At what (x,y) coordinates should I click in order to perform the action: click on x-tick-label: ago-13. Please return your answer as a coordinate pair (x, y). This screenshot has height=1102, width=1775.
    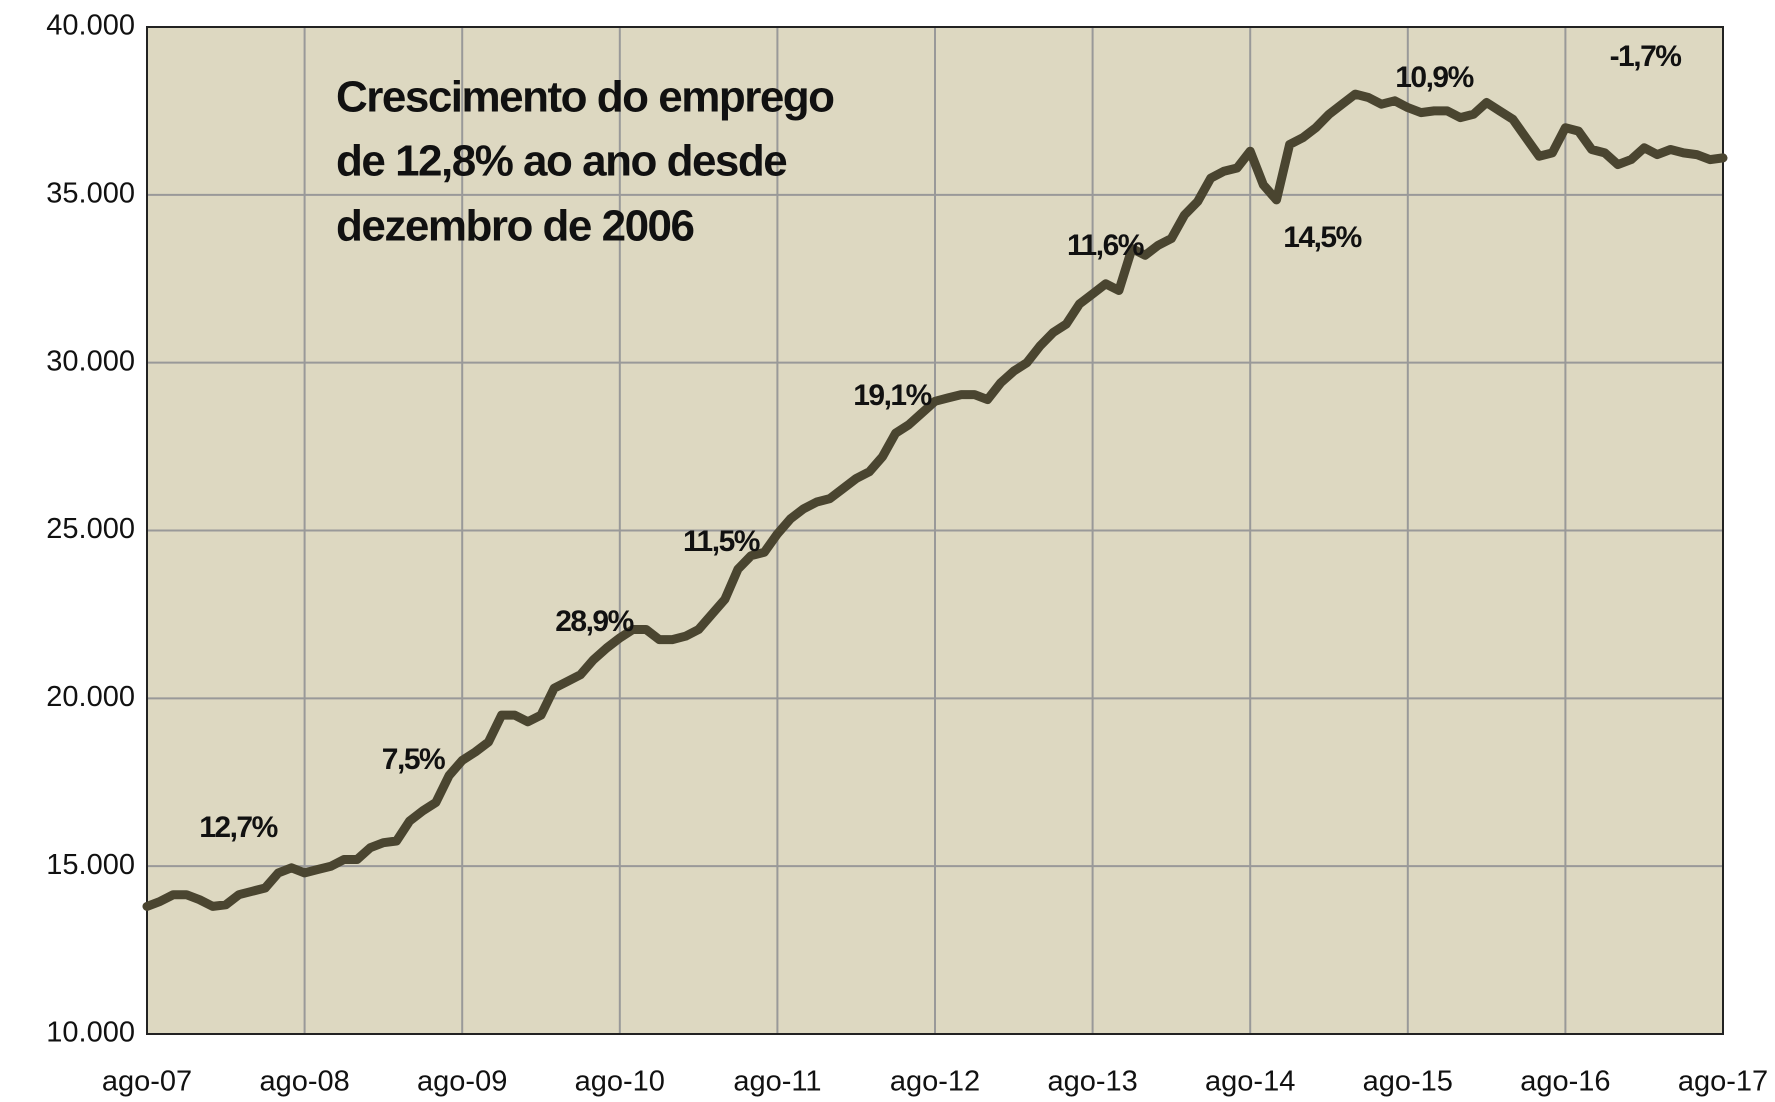
    Looking at the image, I should click on (1092, 1082).